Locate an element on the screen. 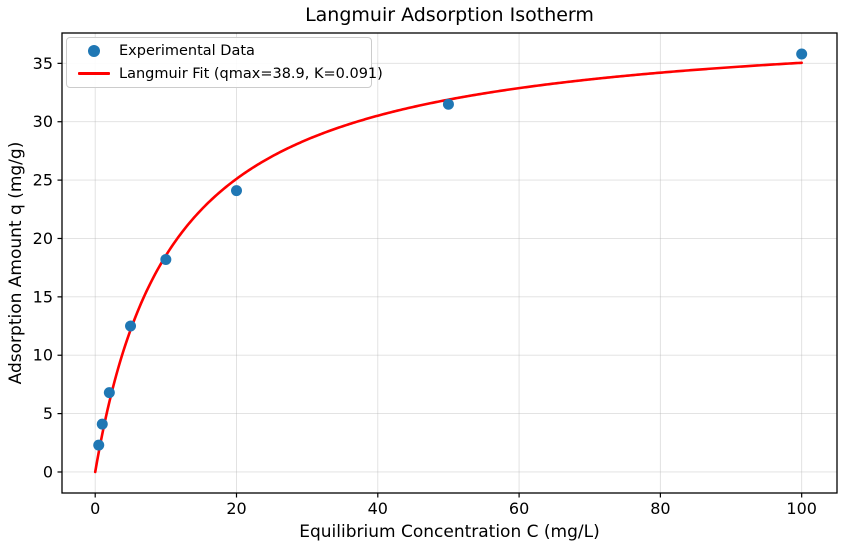  legend-label: Langmuir Fit (qmax=38.9, K=0.091) is located at coordinates (251, 73).